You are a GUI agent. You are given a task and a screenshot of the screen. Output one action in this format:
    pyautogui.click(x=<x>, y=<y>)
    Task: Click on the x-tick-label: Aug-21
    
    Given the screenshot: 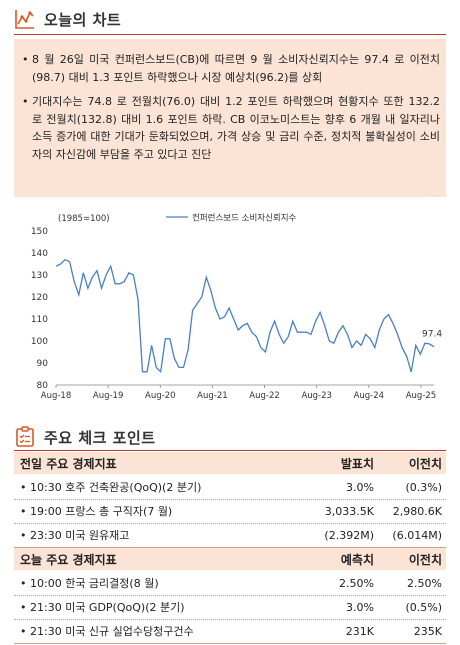 What is the action you would take?
    pyautogui.click(x=212, y=396)
    